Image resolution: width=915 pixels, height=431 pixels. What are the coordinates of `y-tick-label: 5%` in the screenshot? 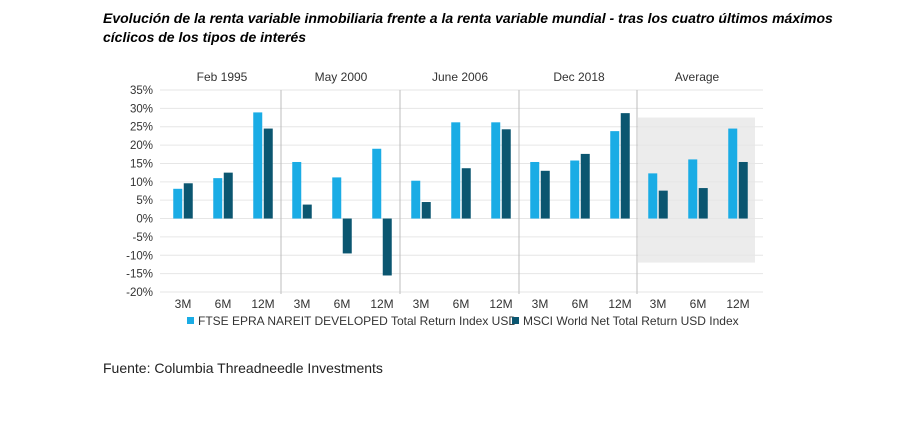 It's located at (144, 201).